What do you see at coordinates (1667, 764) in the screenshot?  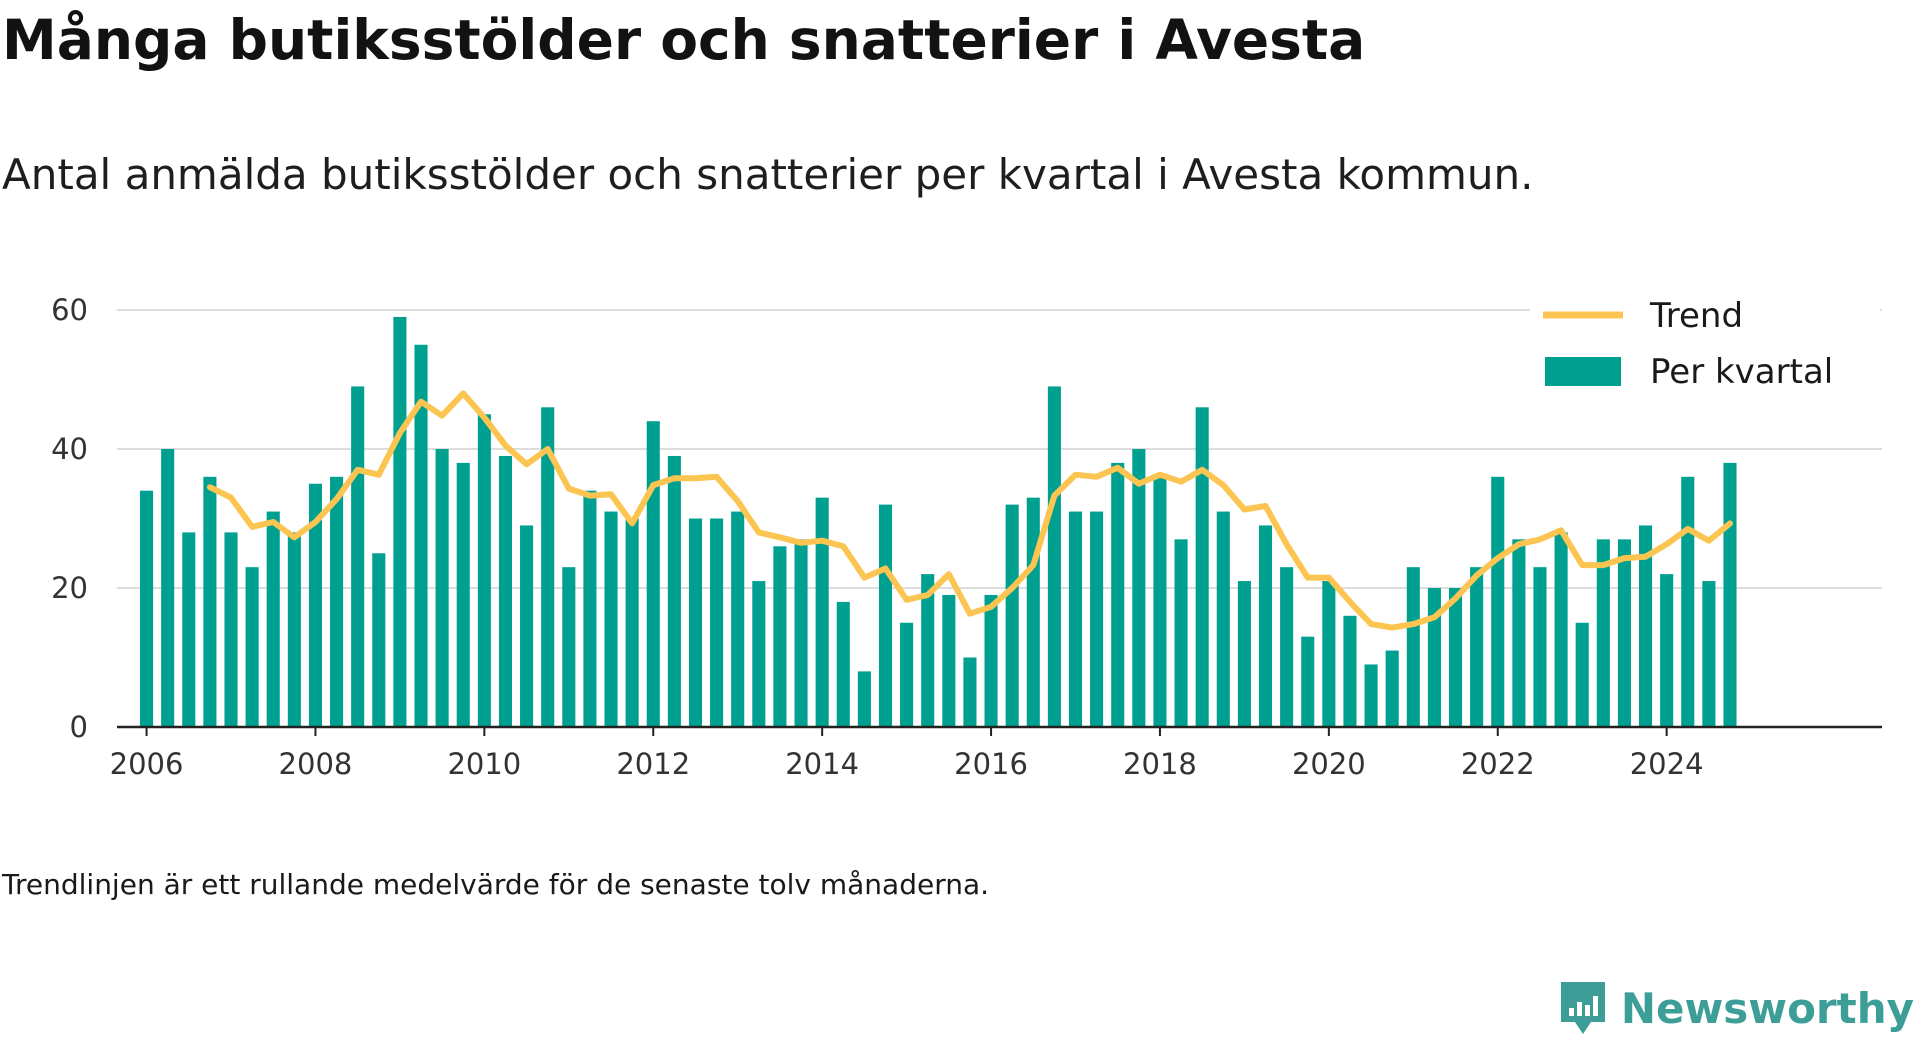 I see `x-tick-label: 2024` at bounding box center [1667, 764].